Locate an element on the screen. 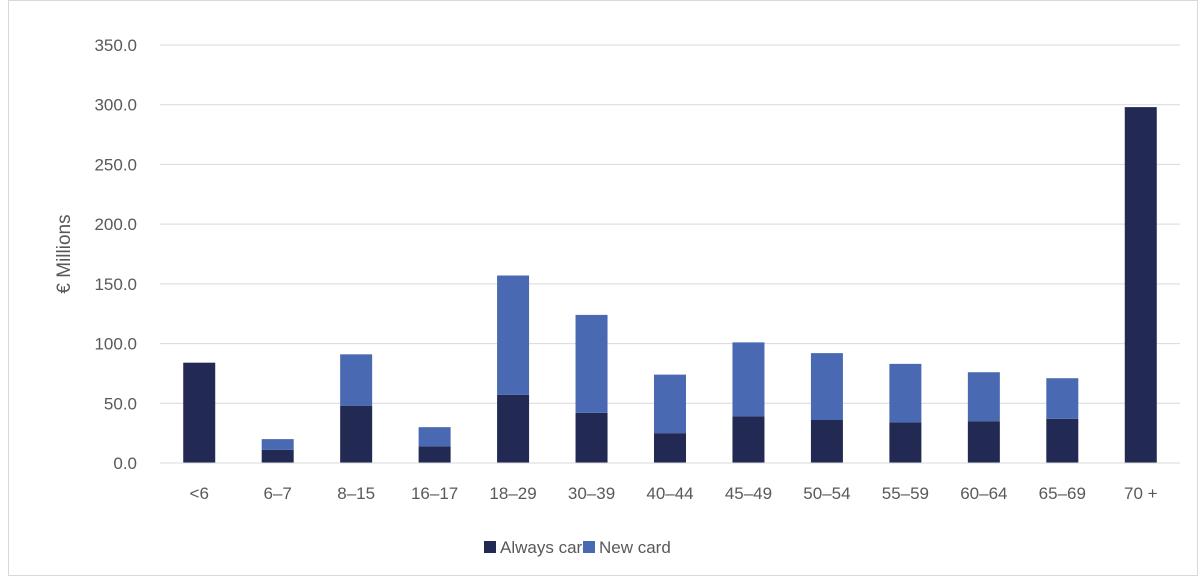  y-tick-label: 200.0 is located at coordinates (115, 224).